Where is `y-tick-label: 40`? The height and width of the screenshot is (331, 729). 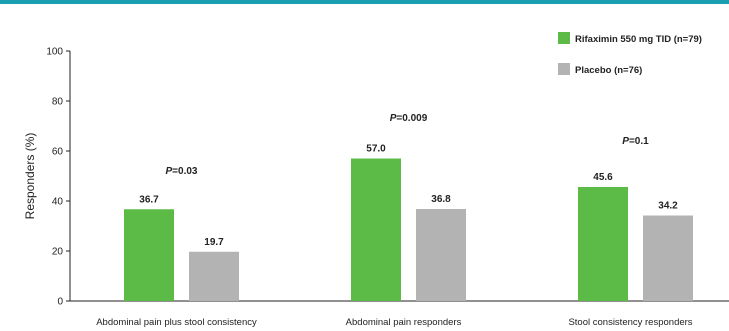
y-tick-label: 40 is located at coordinates (58, 202).